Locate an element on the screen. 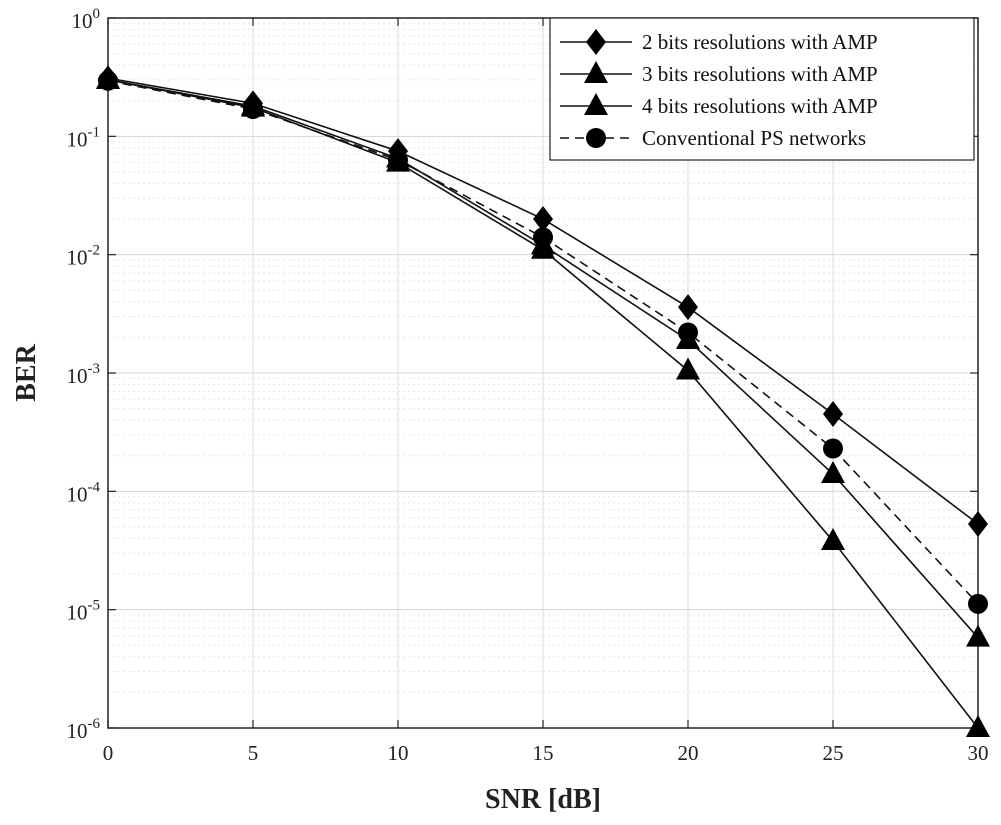 Image resolution: width=1001 pixels, height=825 pixels. y-tick-exponent: 0 is located at coordinates (97, 14).